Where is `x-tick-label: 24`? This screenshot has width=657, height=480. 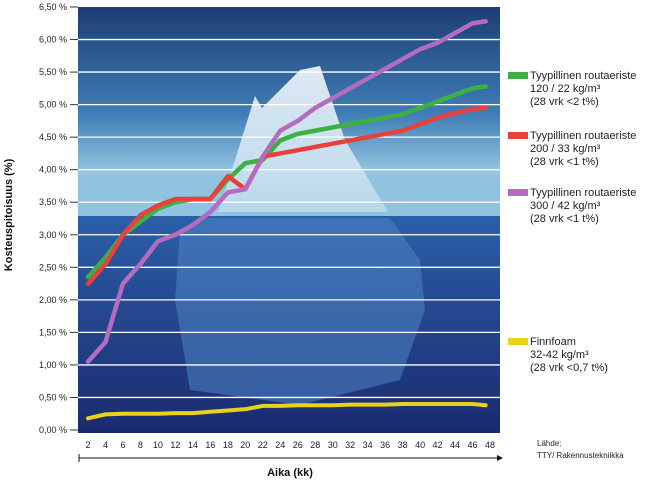
x-tick-label: 24 is located at coordinates (280, 445).